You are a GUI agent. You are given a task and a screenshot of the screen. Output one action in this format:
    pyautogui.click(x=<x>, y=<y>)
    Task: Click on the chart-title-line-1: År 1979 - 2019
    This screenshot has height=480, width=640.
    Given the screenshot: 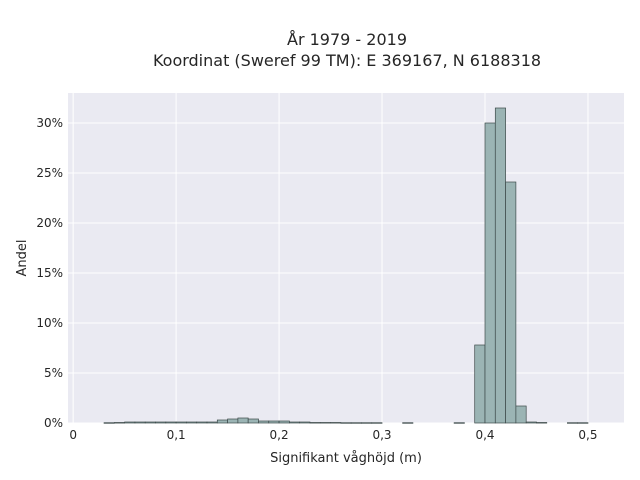 What is the action you would take?
    pyautogui.click(x=347, y=39)
    